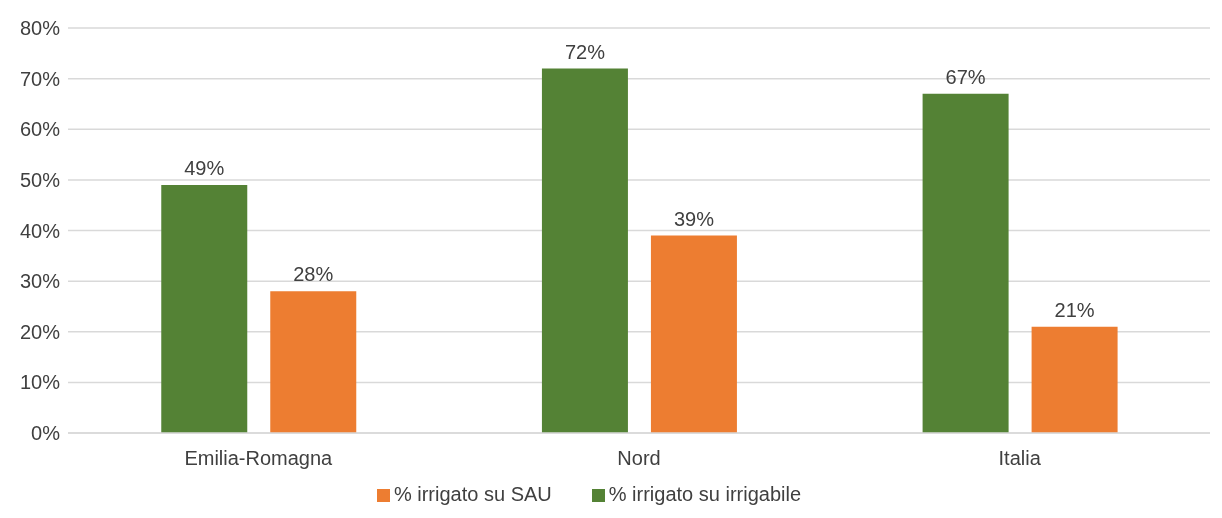 Image resolution: width=1222 pixels, height=518 pixels. What do you see at coordinates (639, 458) in the screenshot?
I see `x-tick-label: Nord` at bounding box center [639, 458].